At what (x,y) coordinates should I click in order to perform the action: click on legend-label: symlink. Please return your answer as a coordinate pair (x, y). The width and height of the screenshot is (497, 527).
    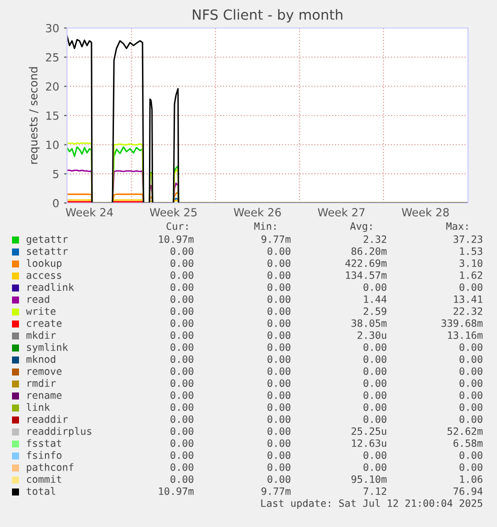
    Looking at the image, I should click on (47, 348).